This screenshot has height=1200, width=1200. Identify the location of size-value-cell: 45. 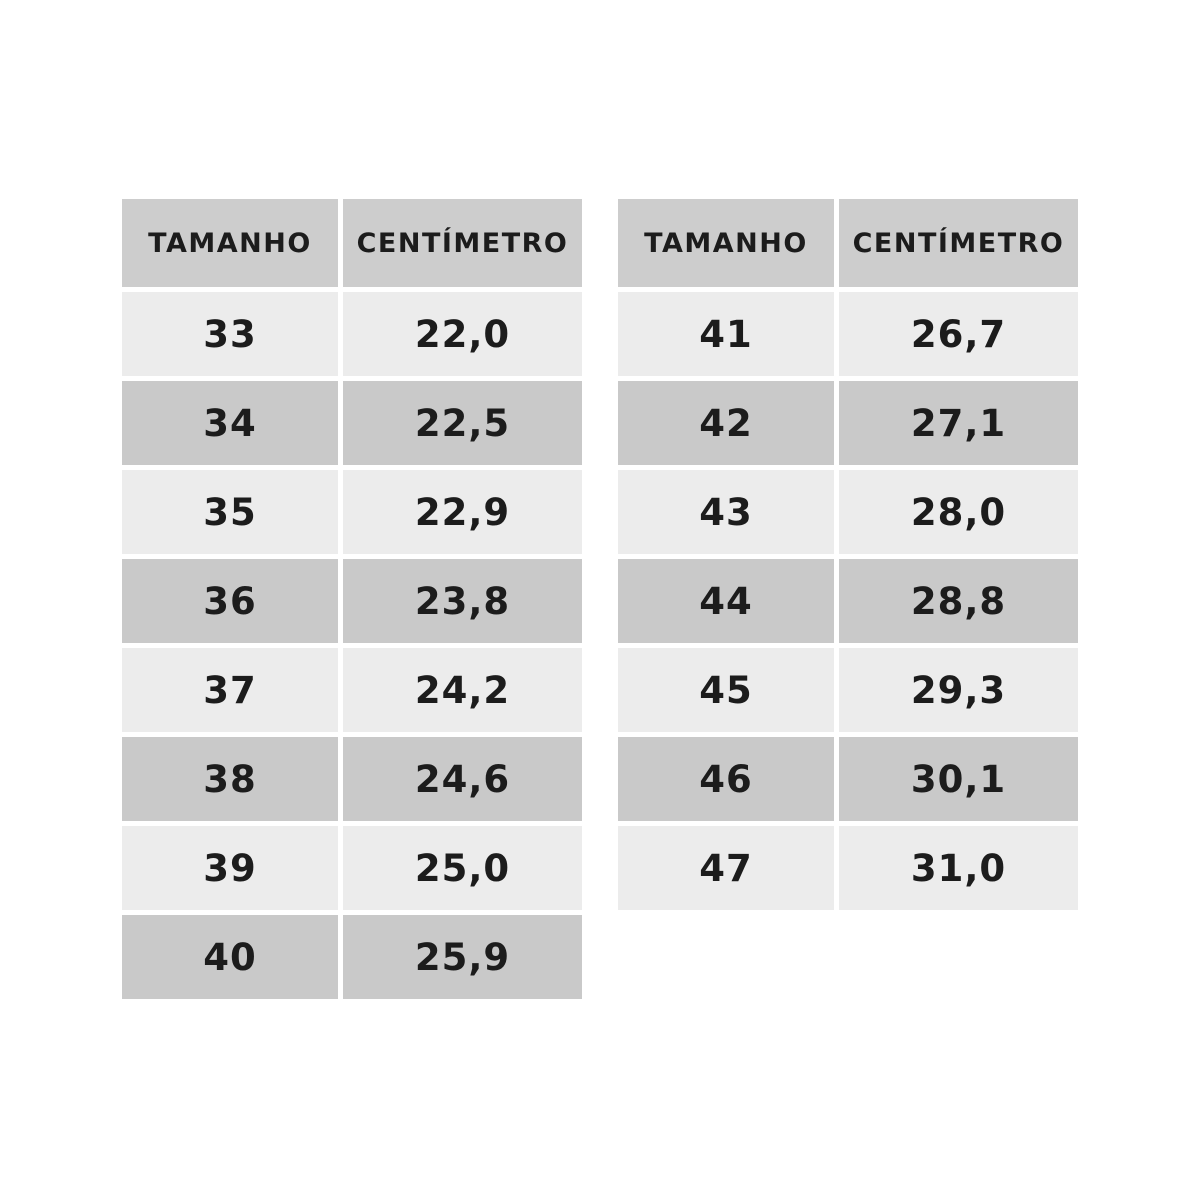
(726, 690).